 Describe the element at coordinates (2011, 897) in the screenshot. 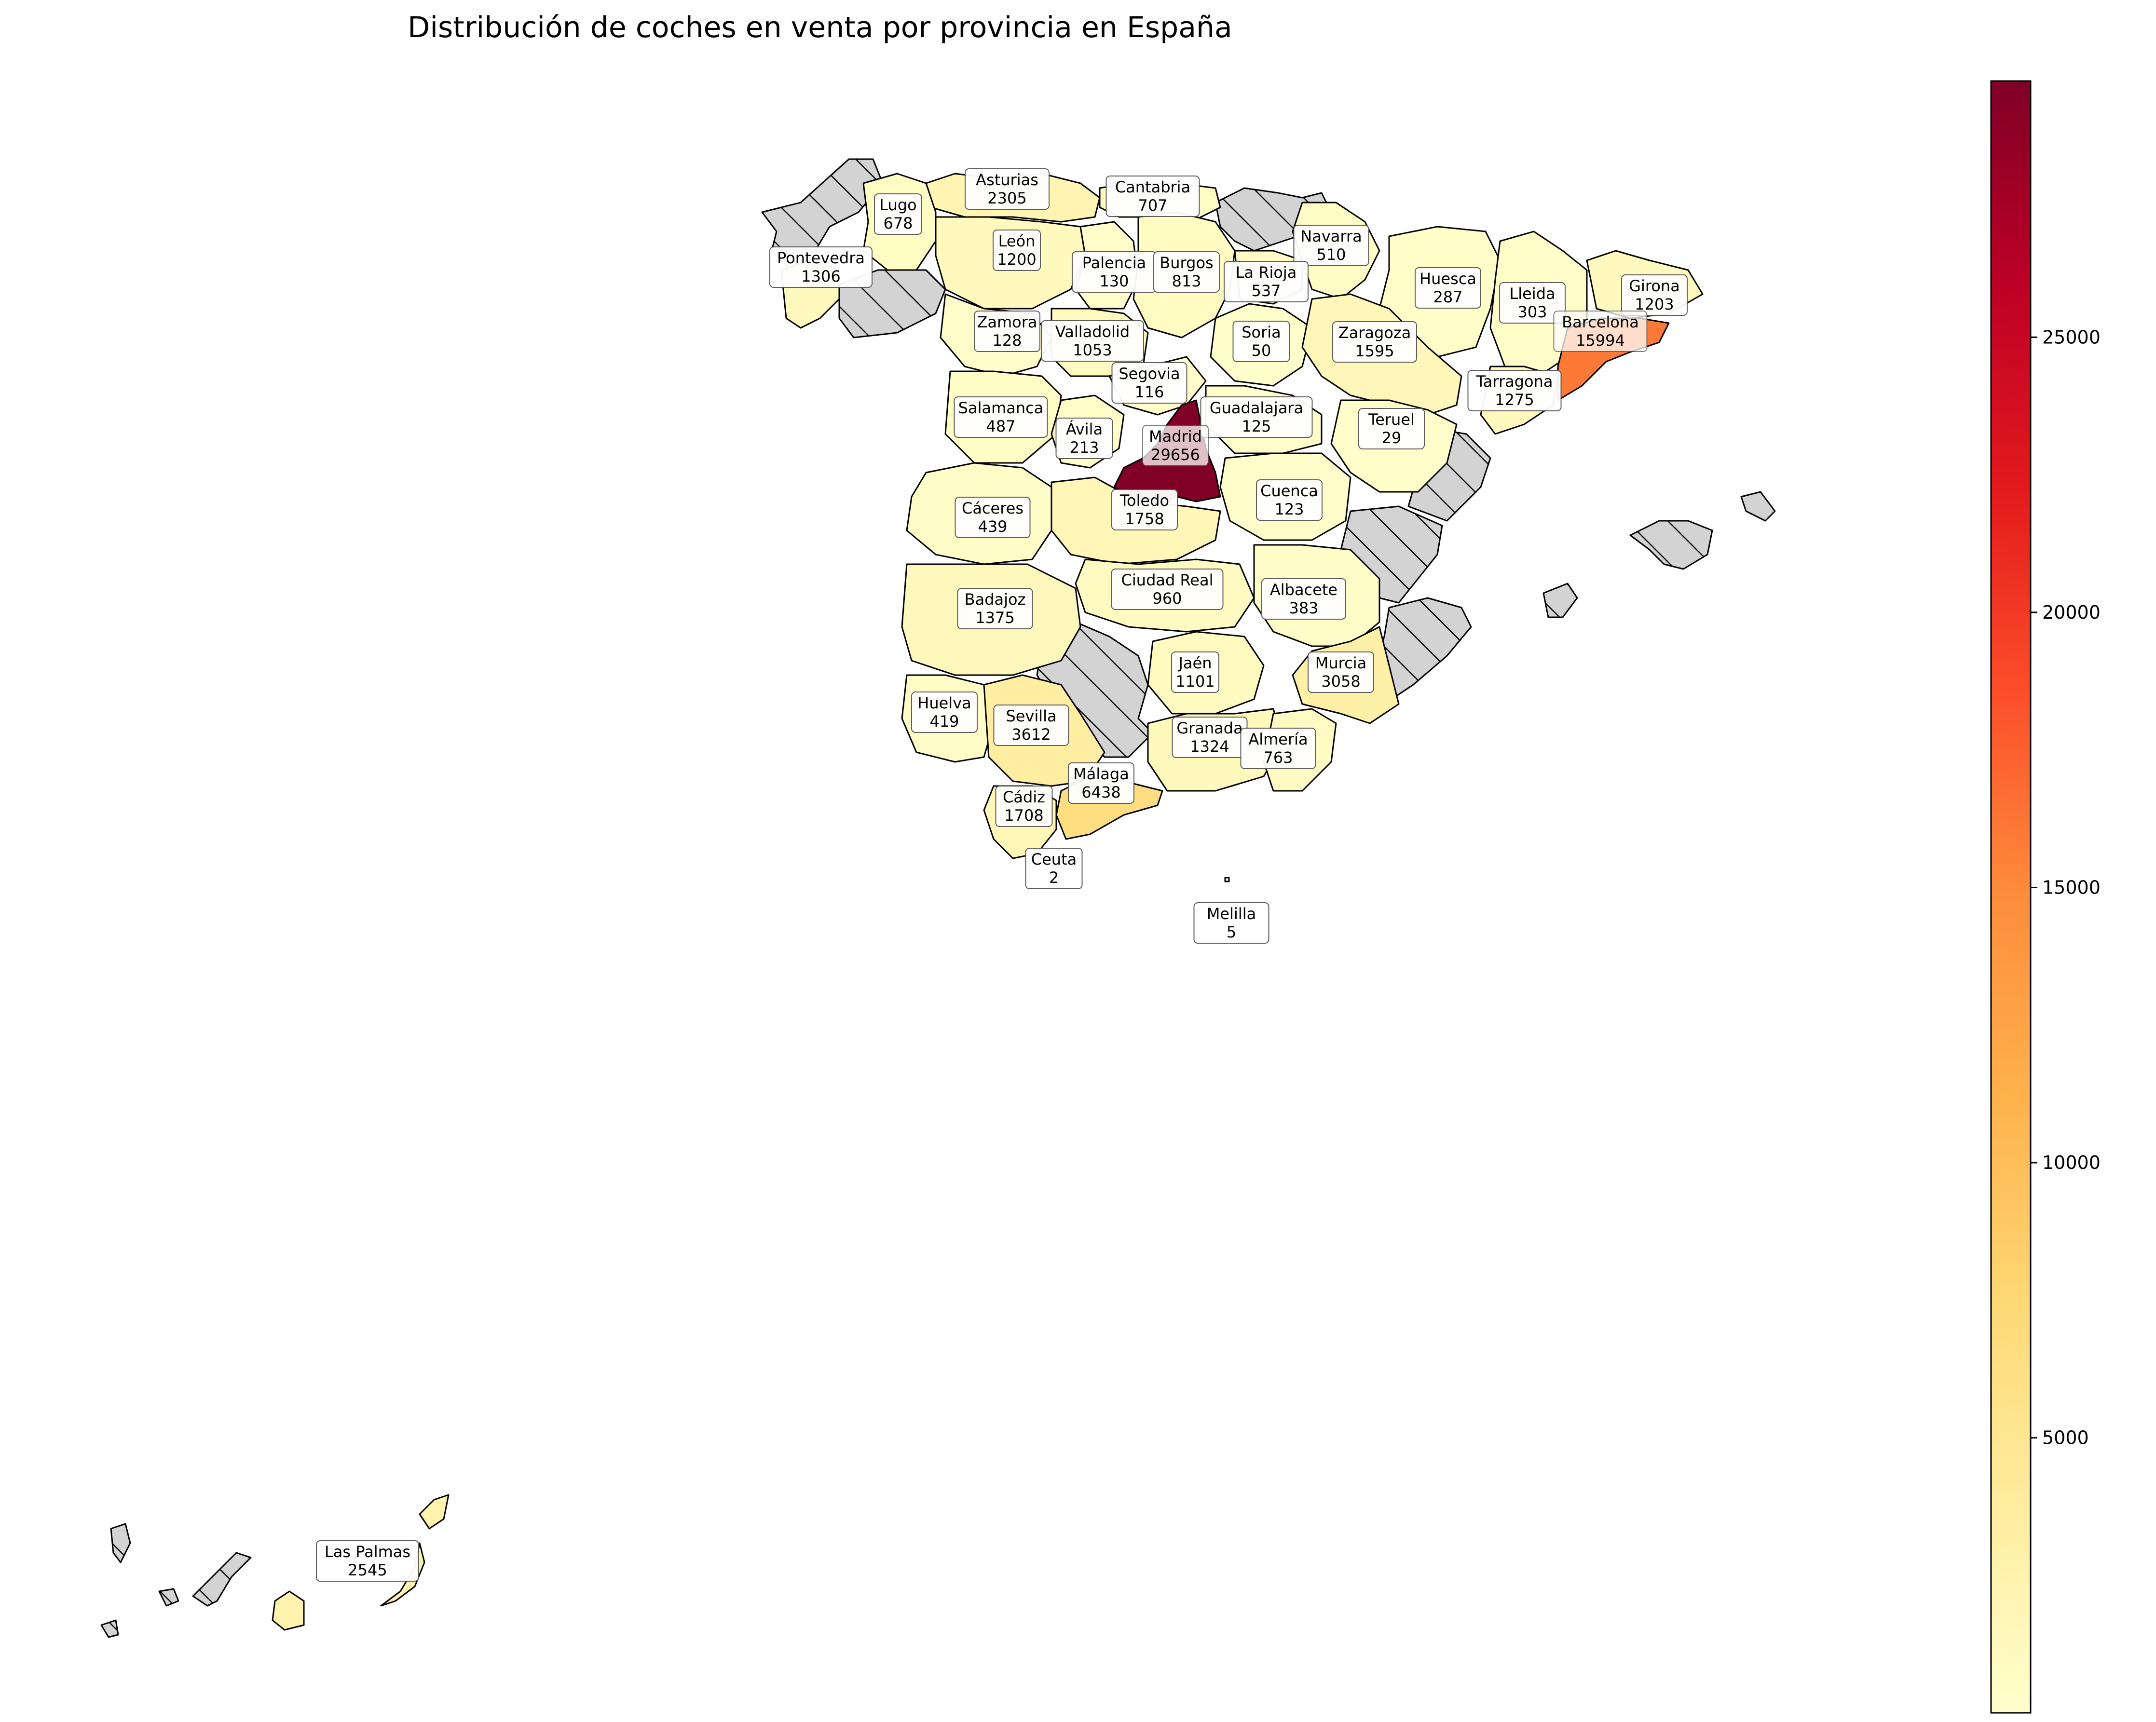

I see `colorbar-gradient` at that location.